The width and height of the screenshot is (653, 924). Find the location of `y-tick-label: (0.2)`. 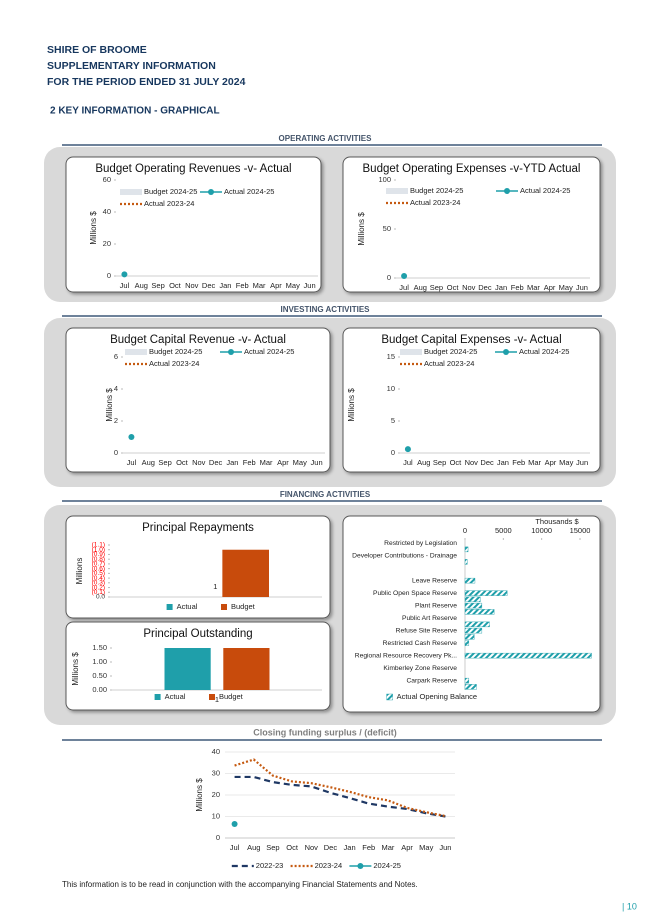

y-tick-label: (0.2) is located at coordinates (98, 587).